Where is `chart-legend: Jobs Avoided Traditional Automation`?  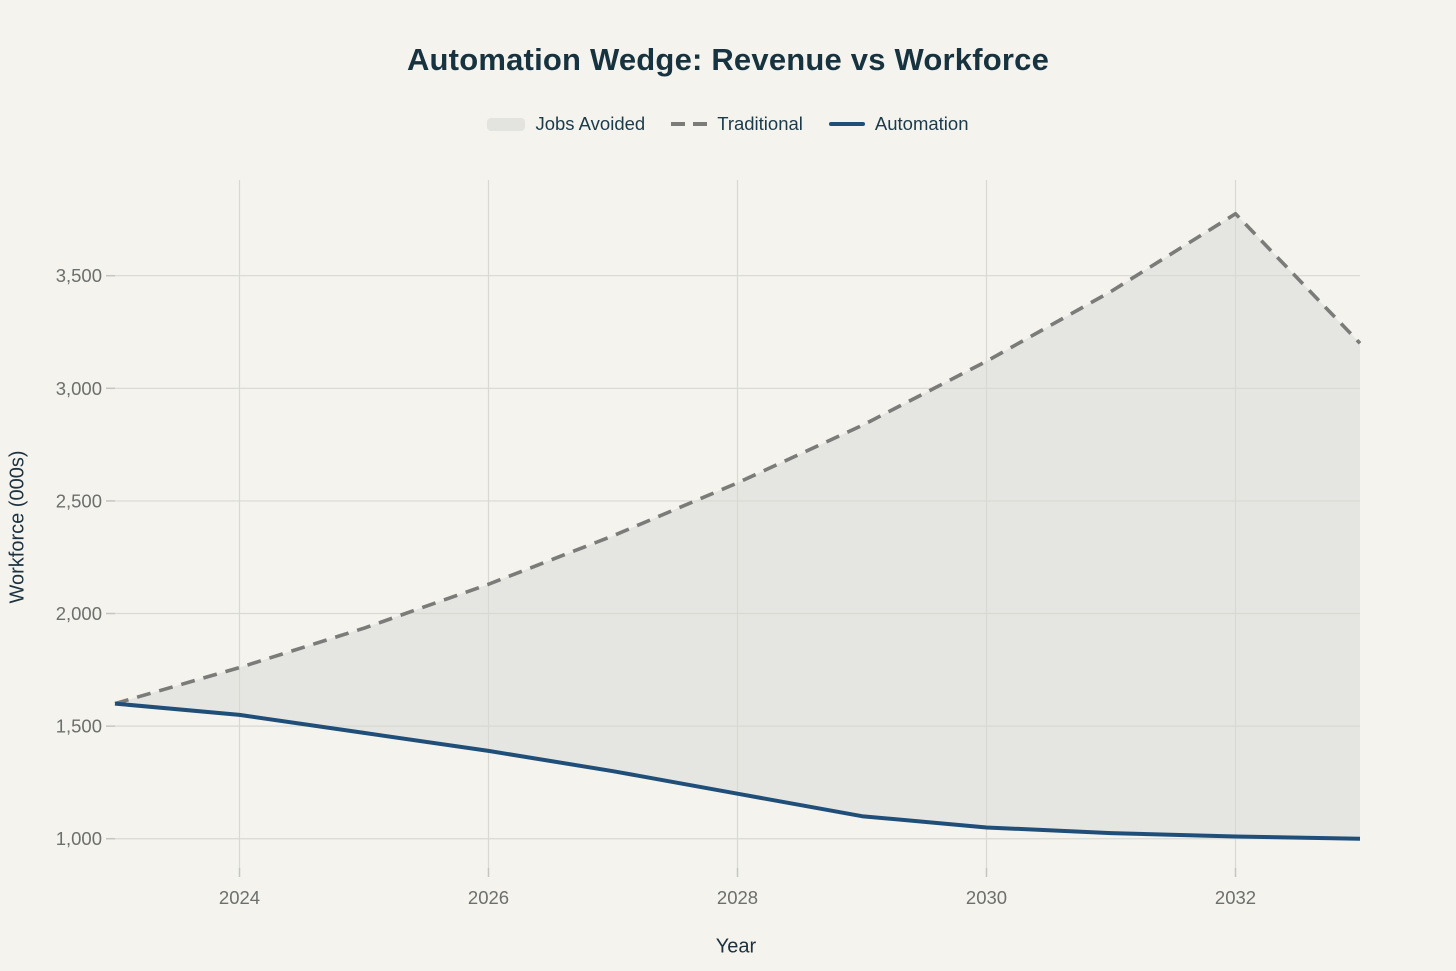 chart-legend: Jobs Avoided Traditional Automation is located at coordinates (728, 124).